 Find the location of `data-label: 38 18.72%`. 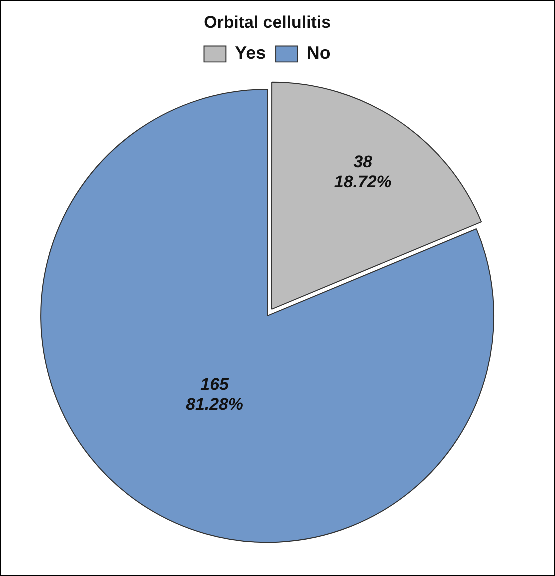

data-label: 38 18.72% is located at coordinates (363, 172).